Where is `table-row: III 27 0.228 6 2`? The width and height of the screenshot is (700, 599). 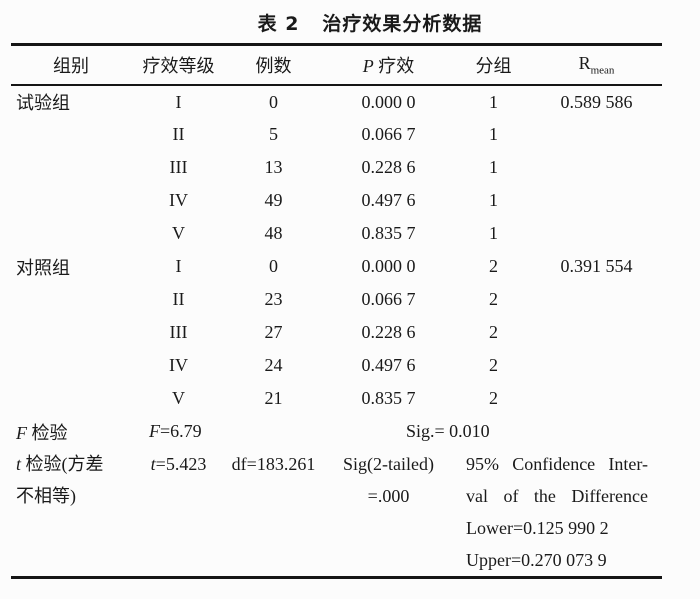 table-row: III 27 0.228 6 2 is located at coordinates (336, 332).